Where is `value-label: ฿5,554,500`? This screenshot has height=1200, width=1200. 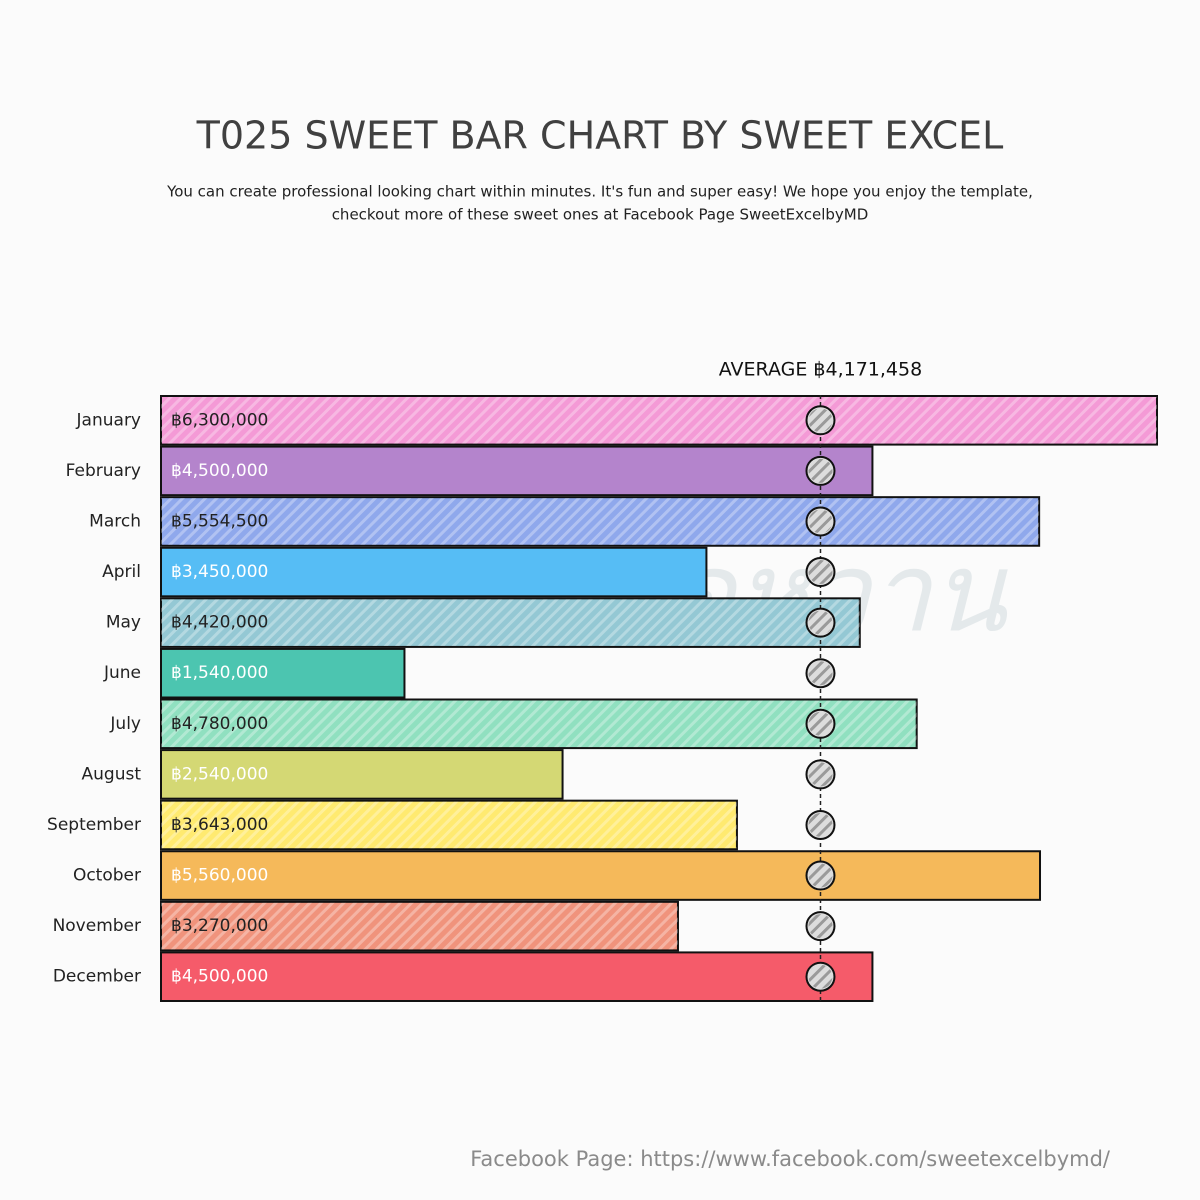 value-label: ฿5,554,500 is located at coordinates (219, 521).